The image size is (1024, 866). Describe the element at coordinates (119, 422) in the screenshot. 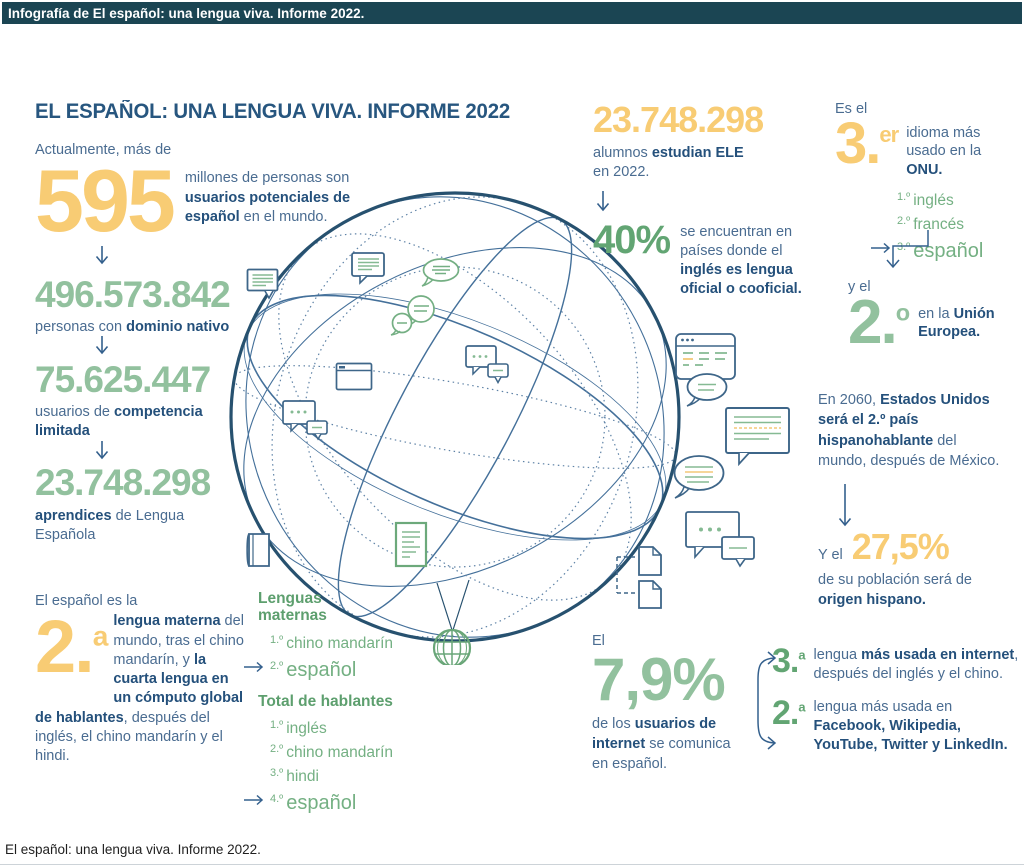

I see `desc-part: competencia limitada` at that location.